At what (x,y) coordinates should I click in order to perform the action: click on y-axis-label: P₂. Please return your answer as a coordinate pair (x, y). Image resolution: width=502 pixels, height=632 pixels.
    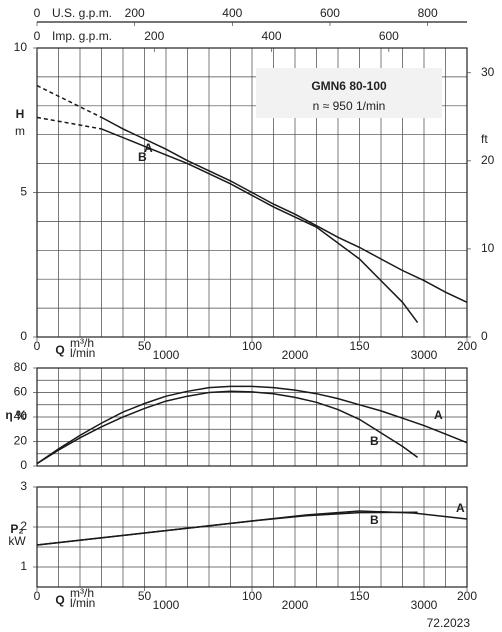
    Looking at the image, I should click on (16, 529).